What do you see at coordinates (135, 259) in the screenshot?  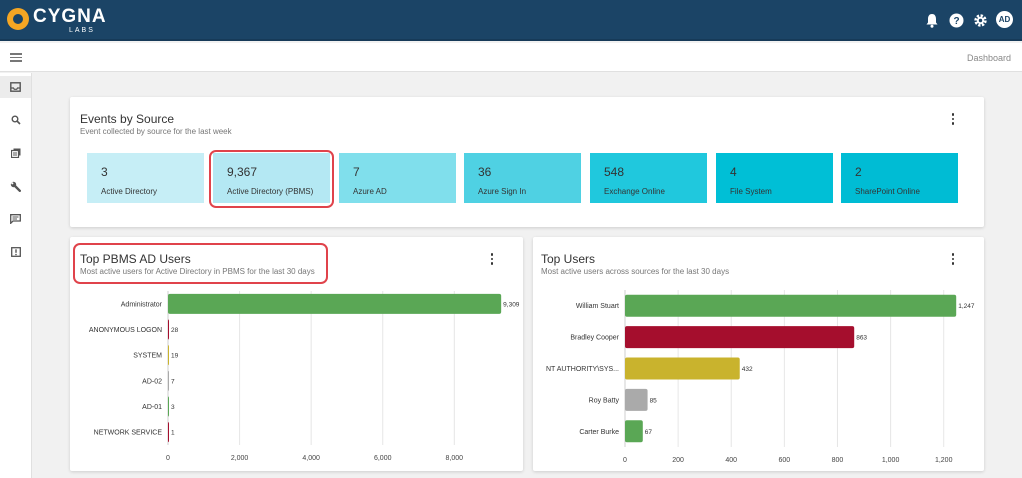 I see `card-title: Top PBMS AD Users` at bounding box center [135, 259].